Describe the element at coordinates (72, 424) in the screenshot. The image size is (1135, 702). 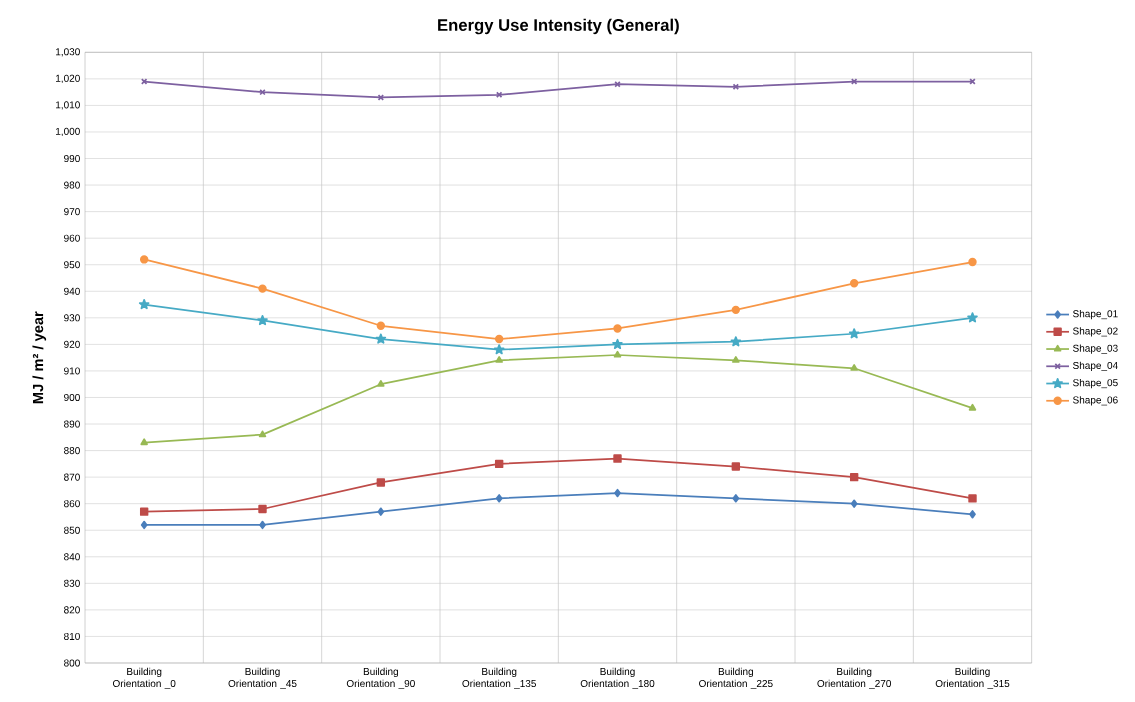
I see `y-tick-label: 890` at that location.